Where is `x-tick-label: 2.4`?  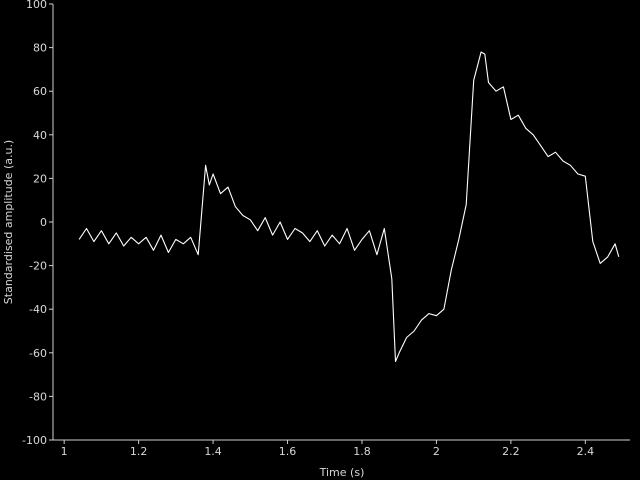 x-tick-label: 2.4 is located at coordinates (586, 451).